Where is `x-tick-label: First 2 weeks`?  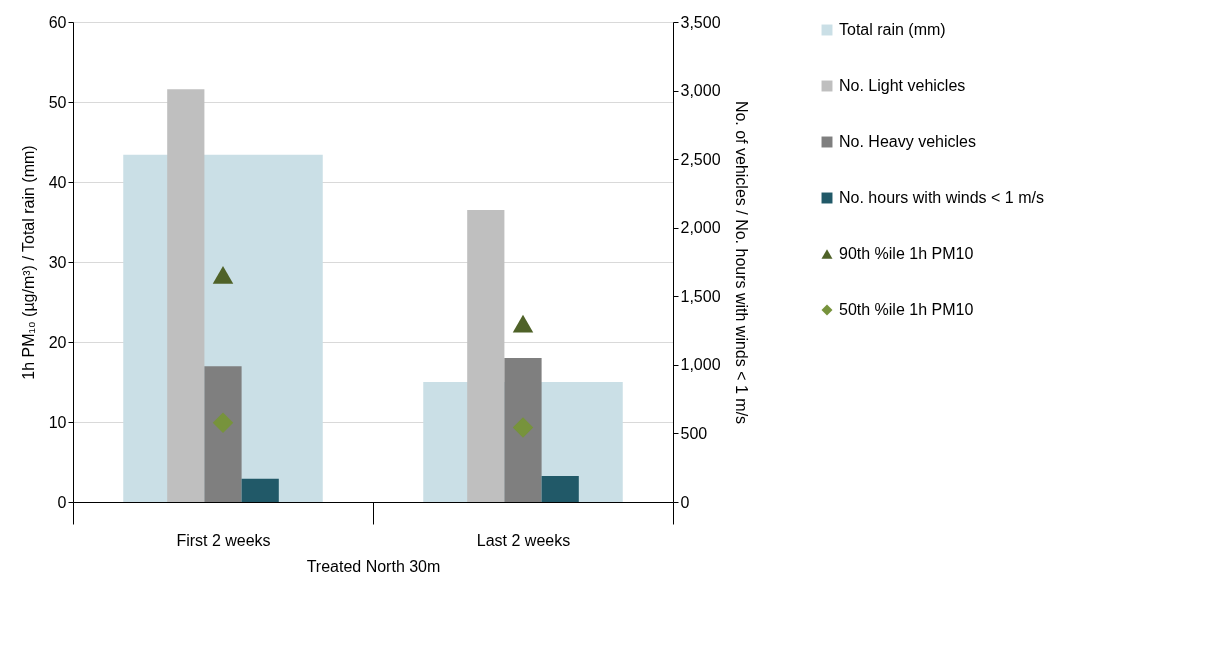
x-tick-label: First 2 weeks is located at coordinates (223, 540).